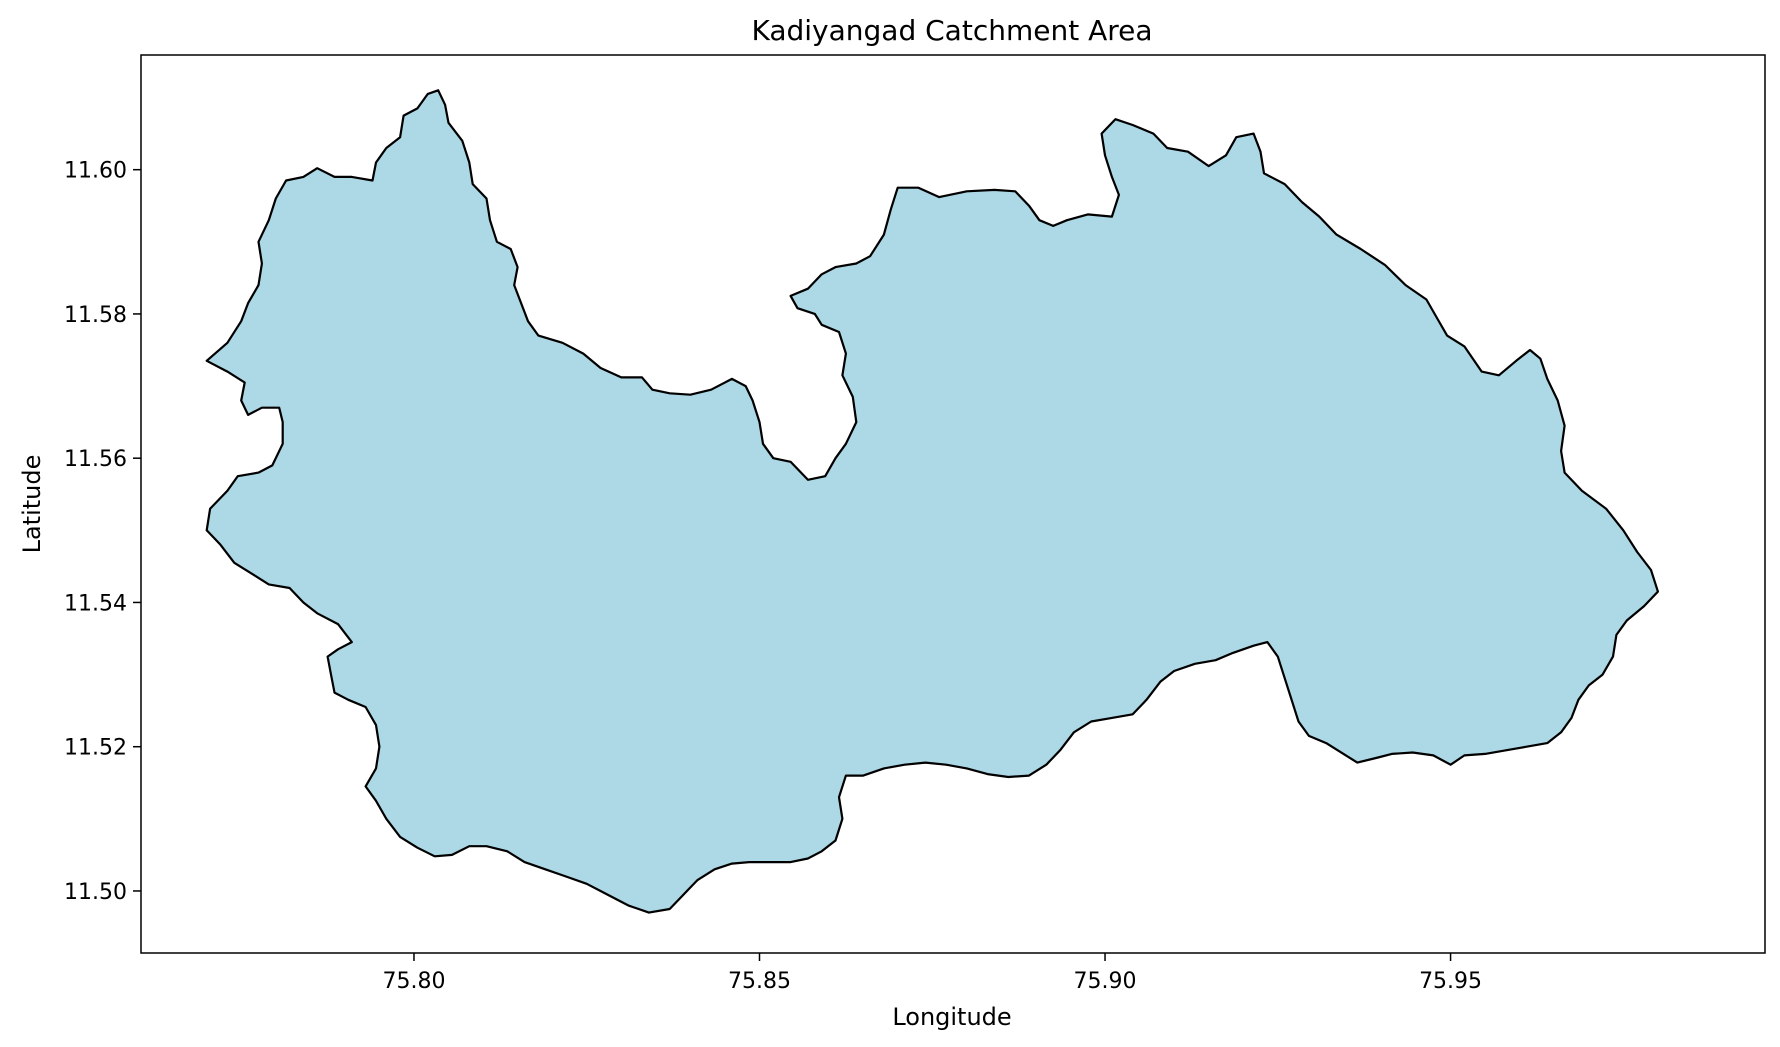 This screenshot has width=1780, height=1047. I want to click on x-tick-label: 75.95, so click(1450, 981).